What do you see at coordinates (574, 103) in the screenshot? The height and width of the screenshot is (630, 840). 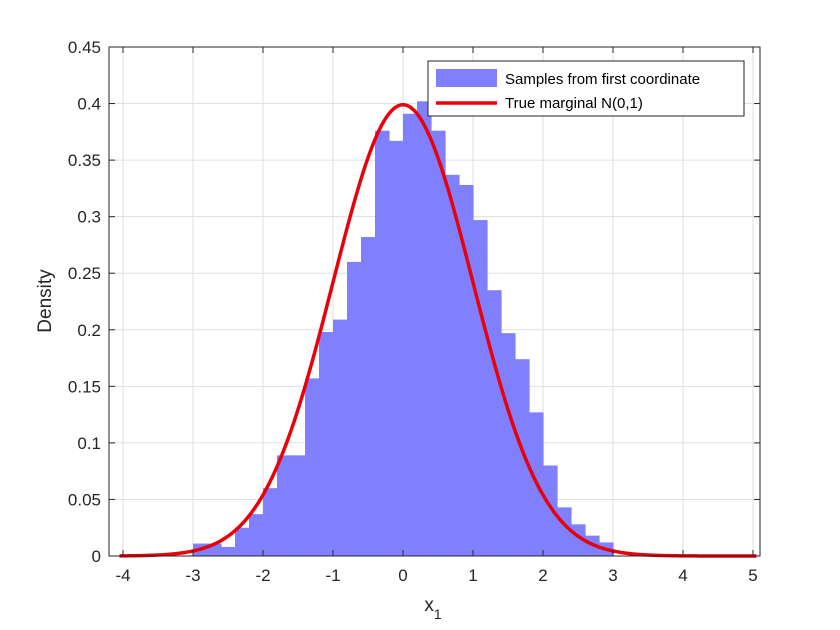 I see `legend-label-curve: True marginal N(0,1)` at bounding box center [574, 103].